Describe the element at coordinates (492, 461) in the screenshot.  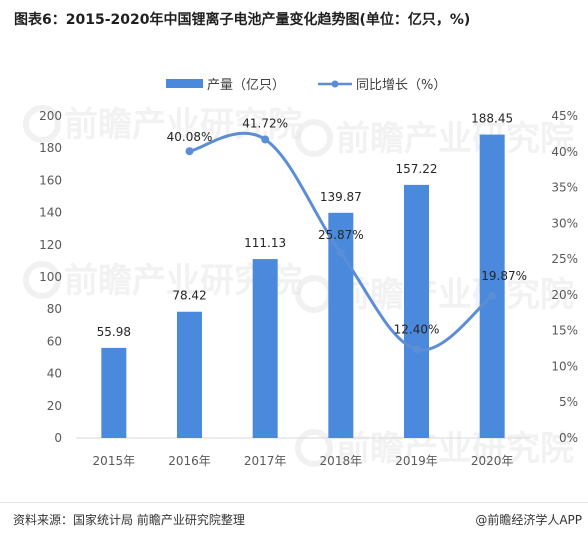
I see `x-axis-tick: 2020年` at that location.